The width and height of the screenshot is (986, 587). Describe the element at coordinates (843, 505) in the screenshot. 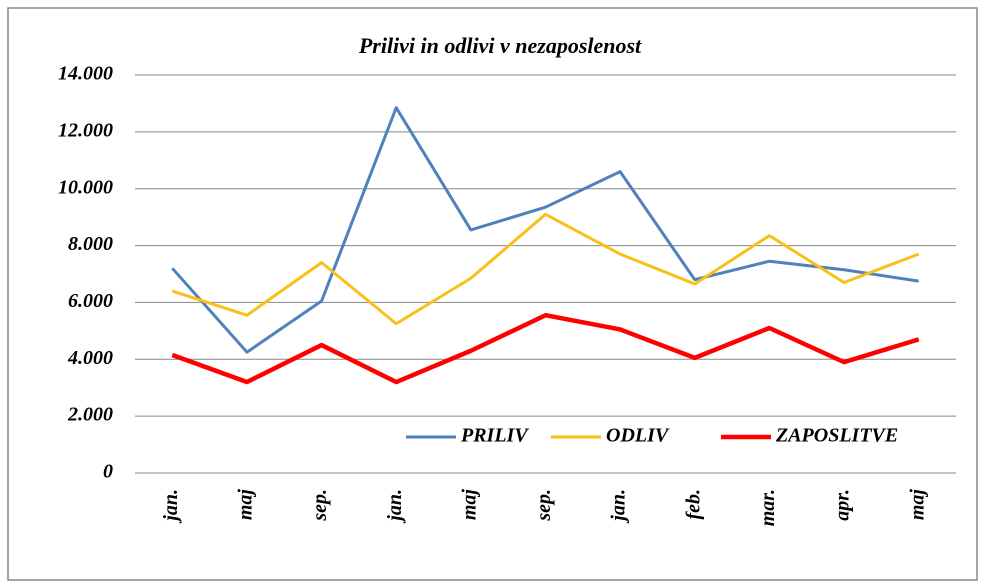

I see `x-tick-label: apr.` at that location.